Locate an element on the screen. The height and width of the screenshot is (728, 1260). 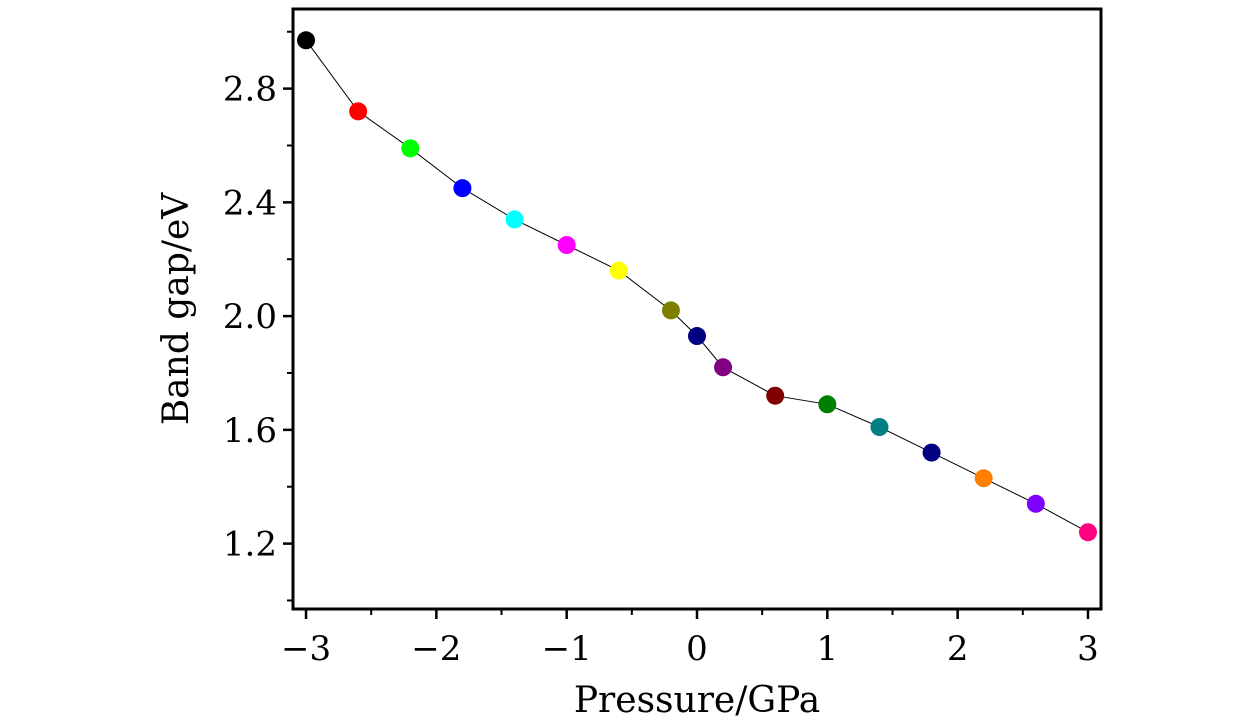
y-tick-label: 2.4 is located at coordinates (250, 203).